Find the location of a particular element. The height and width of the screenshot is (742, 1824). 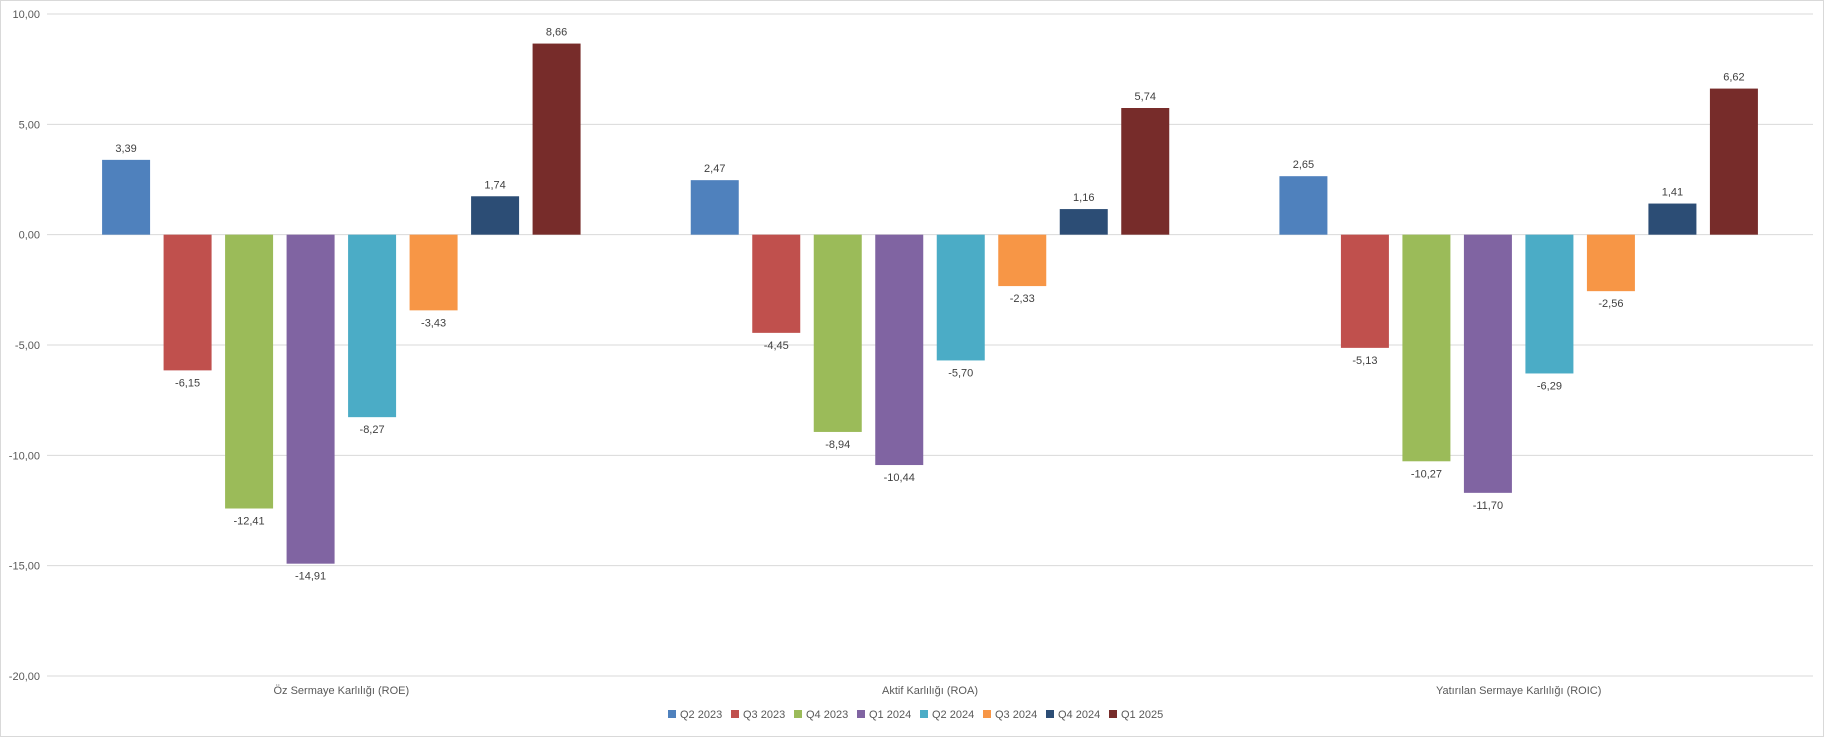

data-label: -5,70 is located at coordinates (960, 373).